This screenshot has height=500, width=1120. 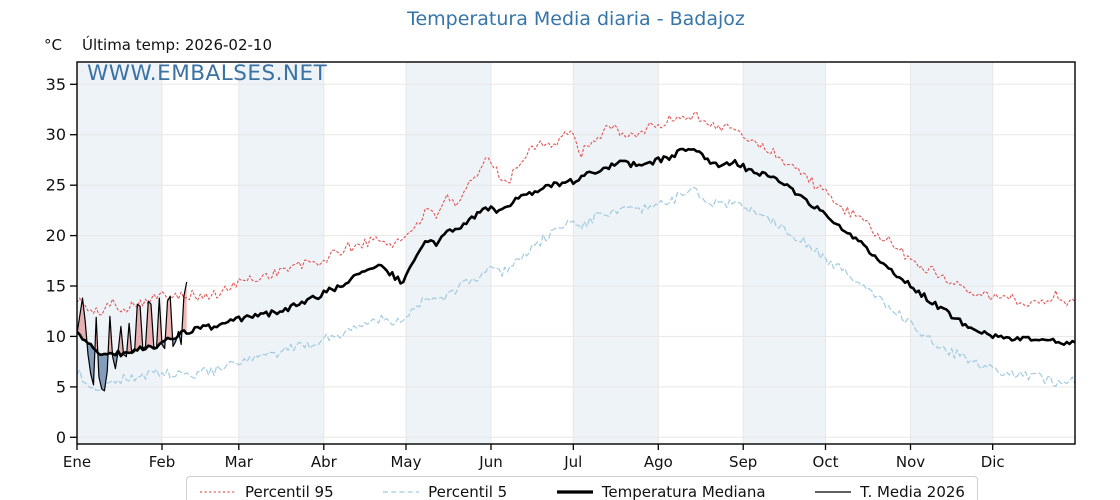 I want to click on svg-text: 20, so click(x=56, y=235).